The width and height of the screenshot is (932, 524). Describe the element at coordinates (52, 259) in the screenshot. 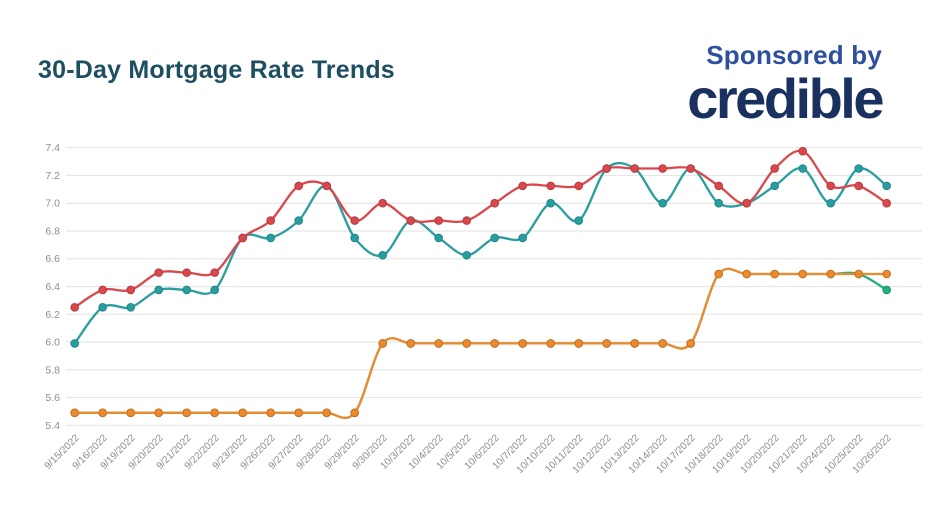

I see `y-axis-label: 6.6` at that location.